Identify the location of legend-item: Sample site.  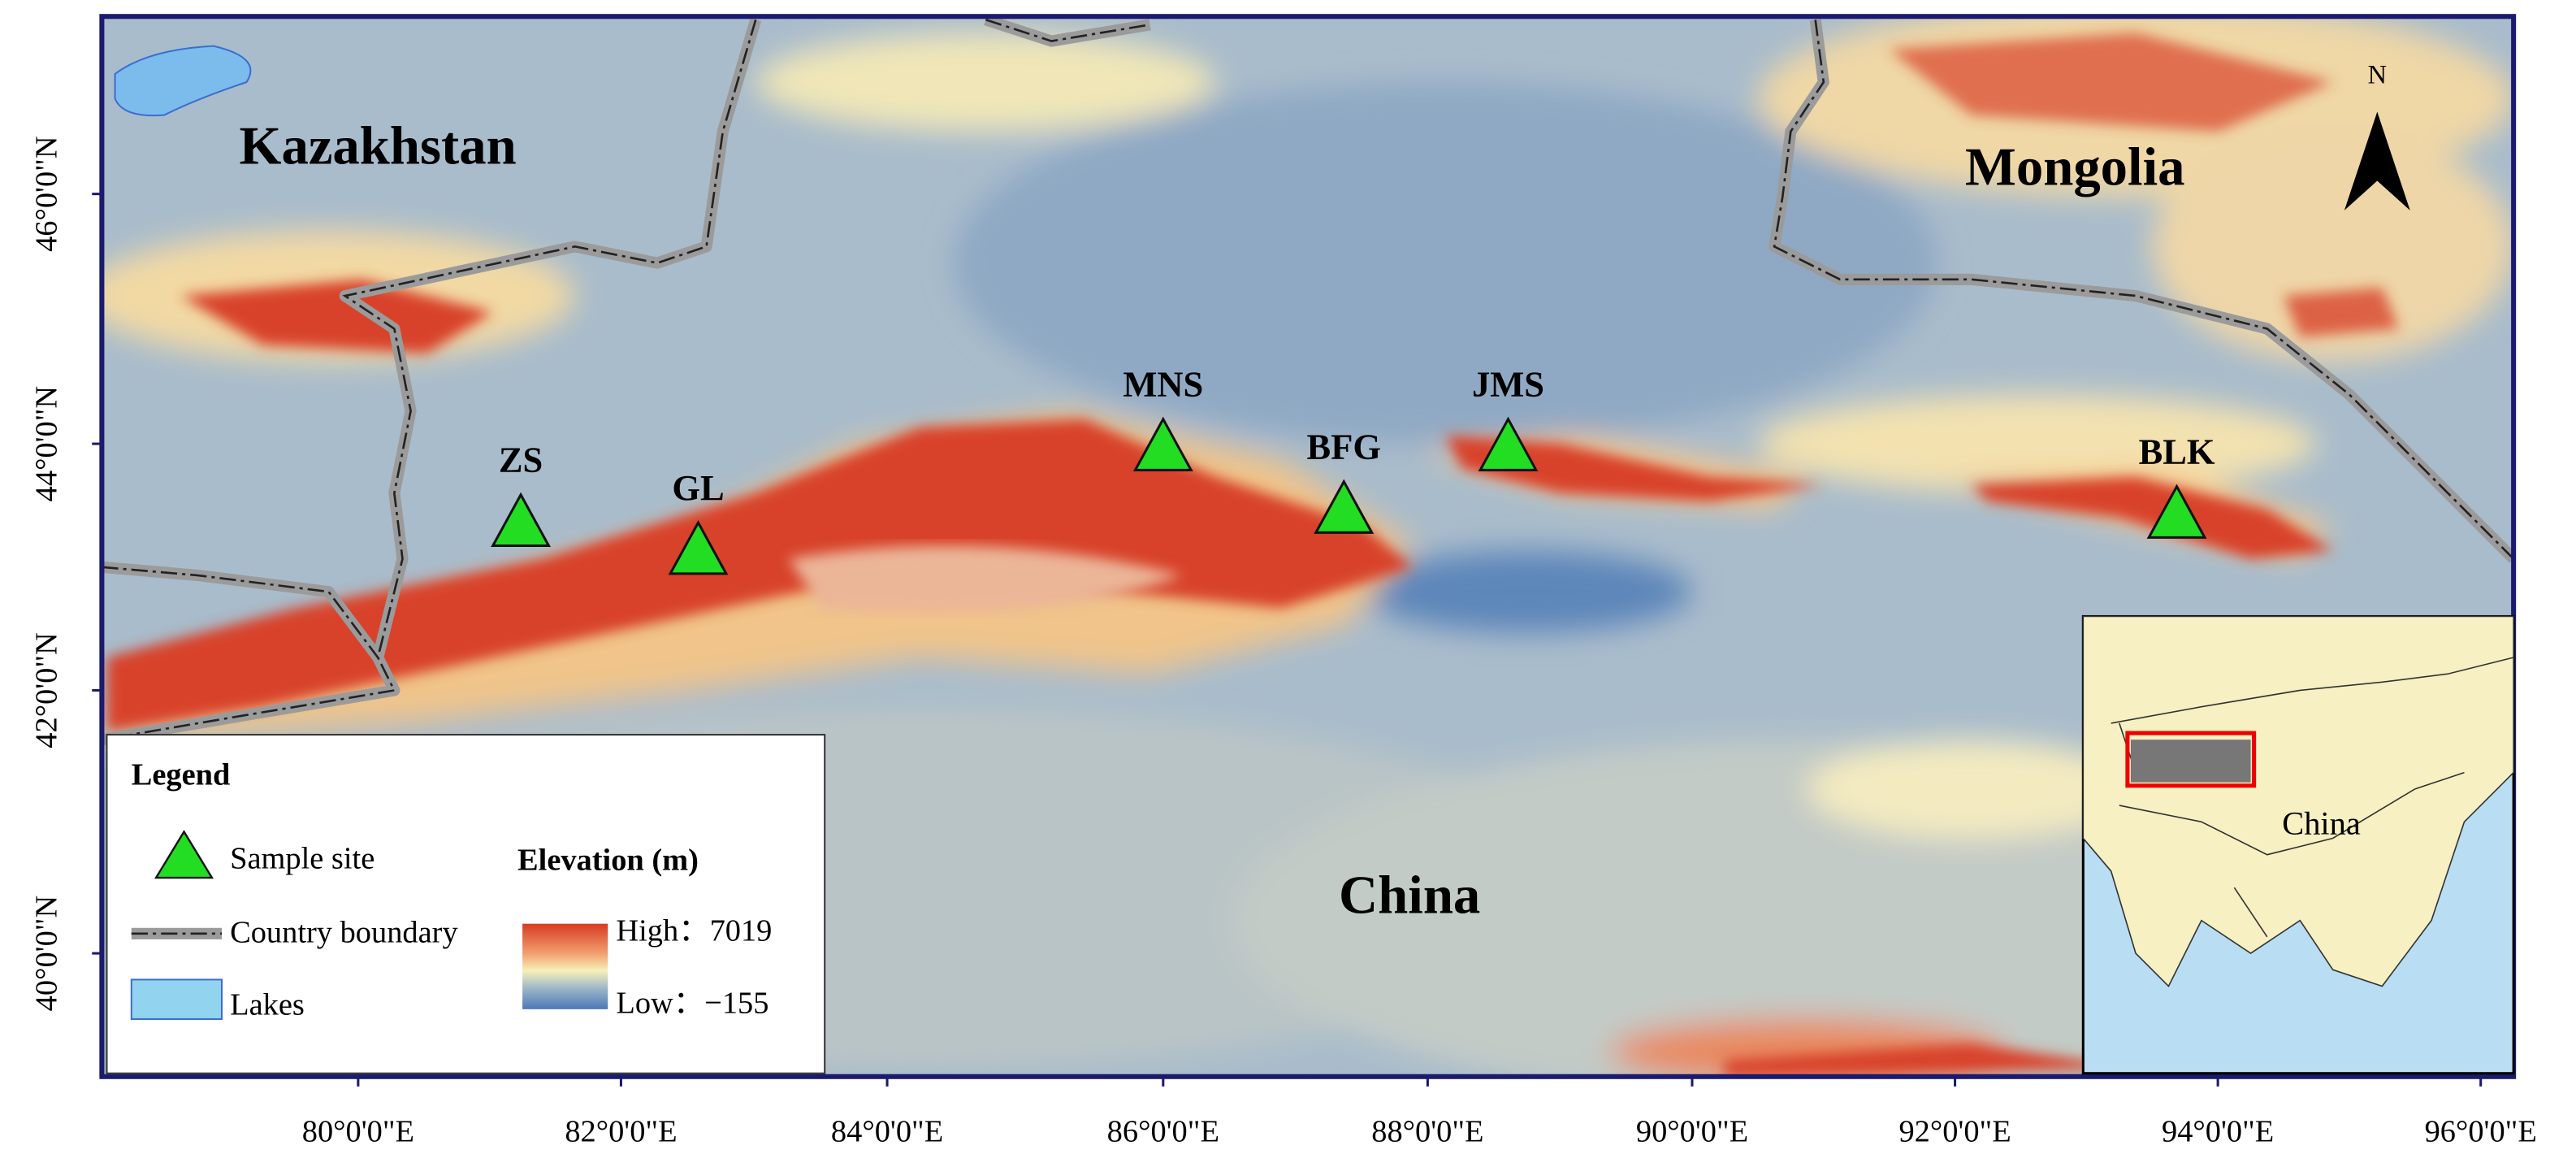
(302, 859).